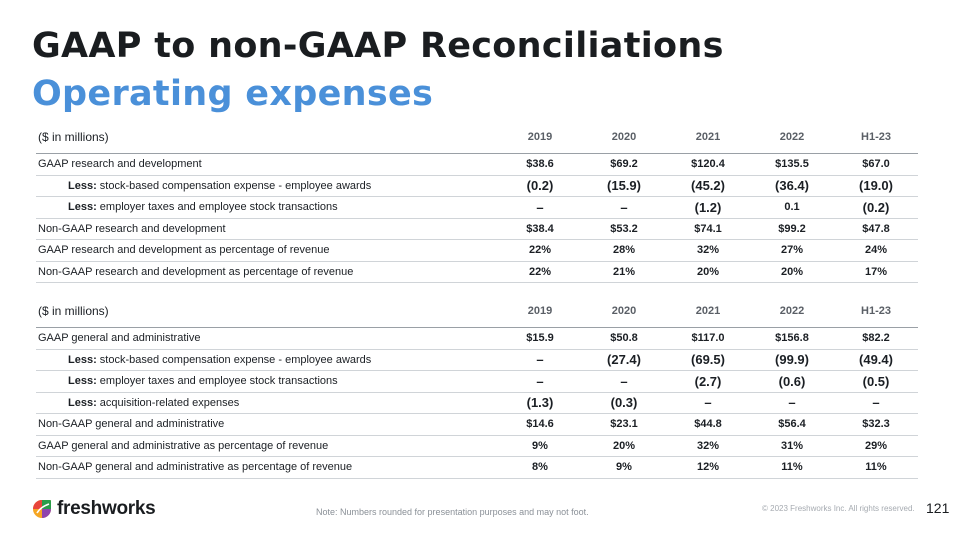 The image size is (960, 540). I want to click on table-cell: 0.1, so click(792, 207).